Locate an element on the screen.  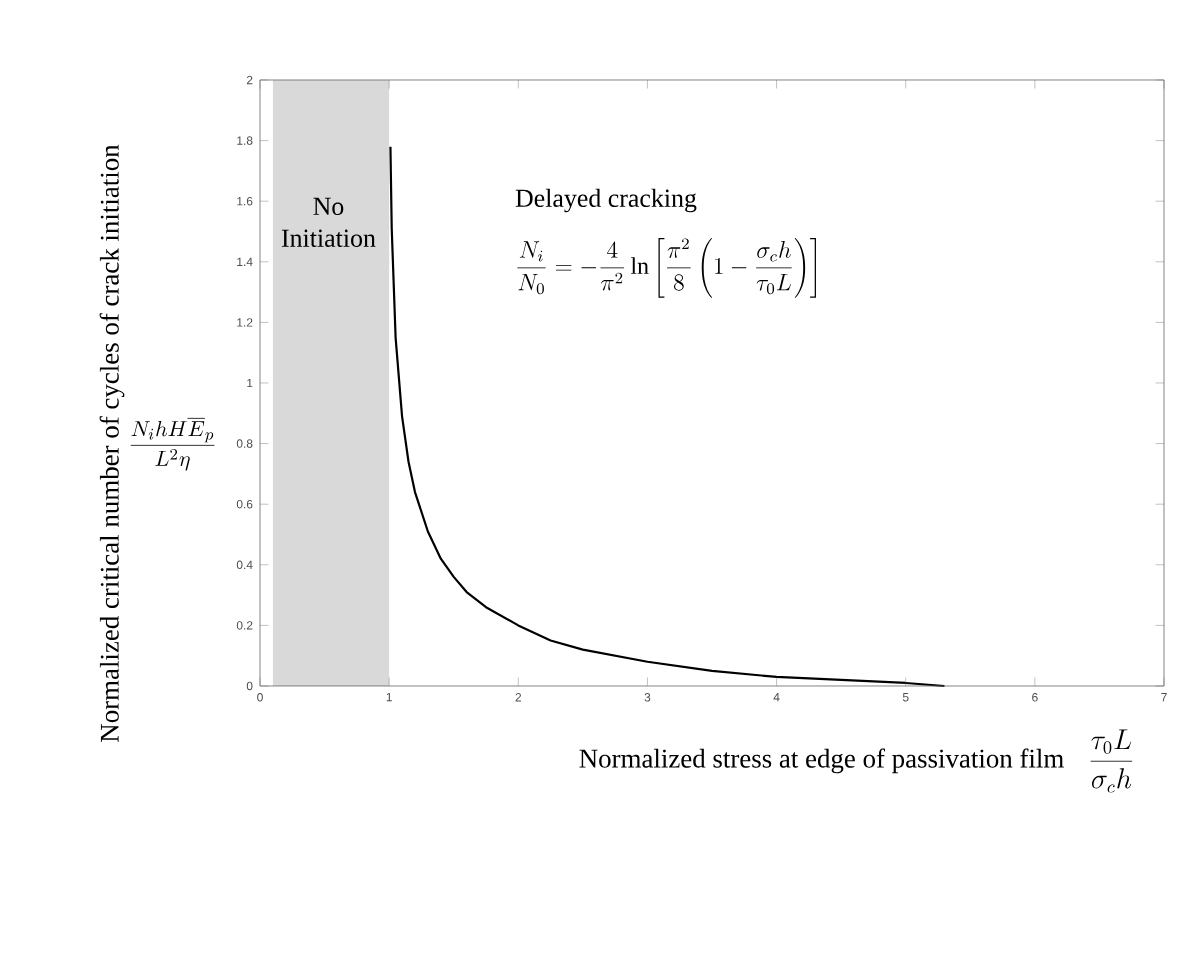
y-axis-title: Normalized critical number of cycles of crack initiation is located at coordinates (112, 443).